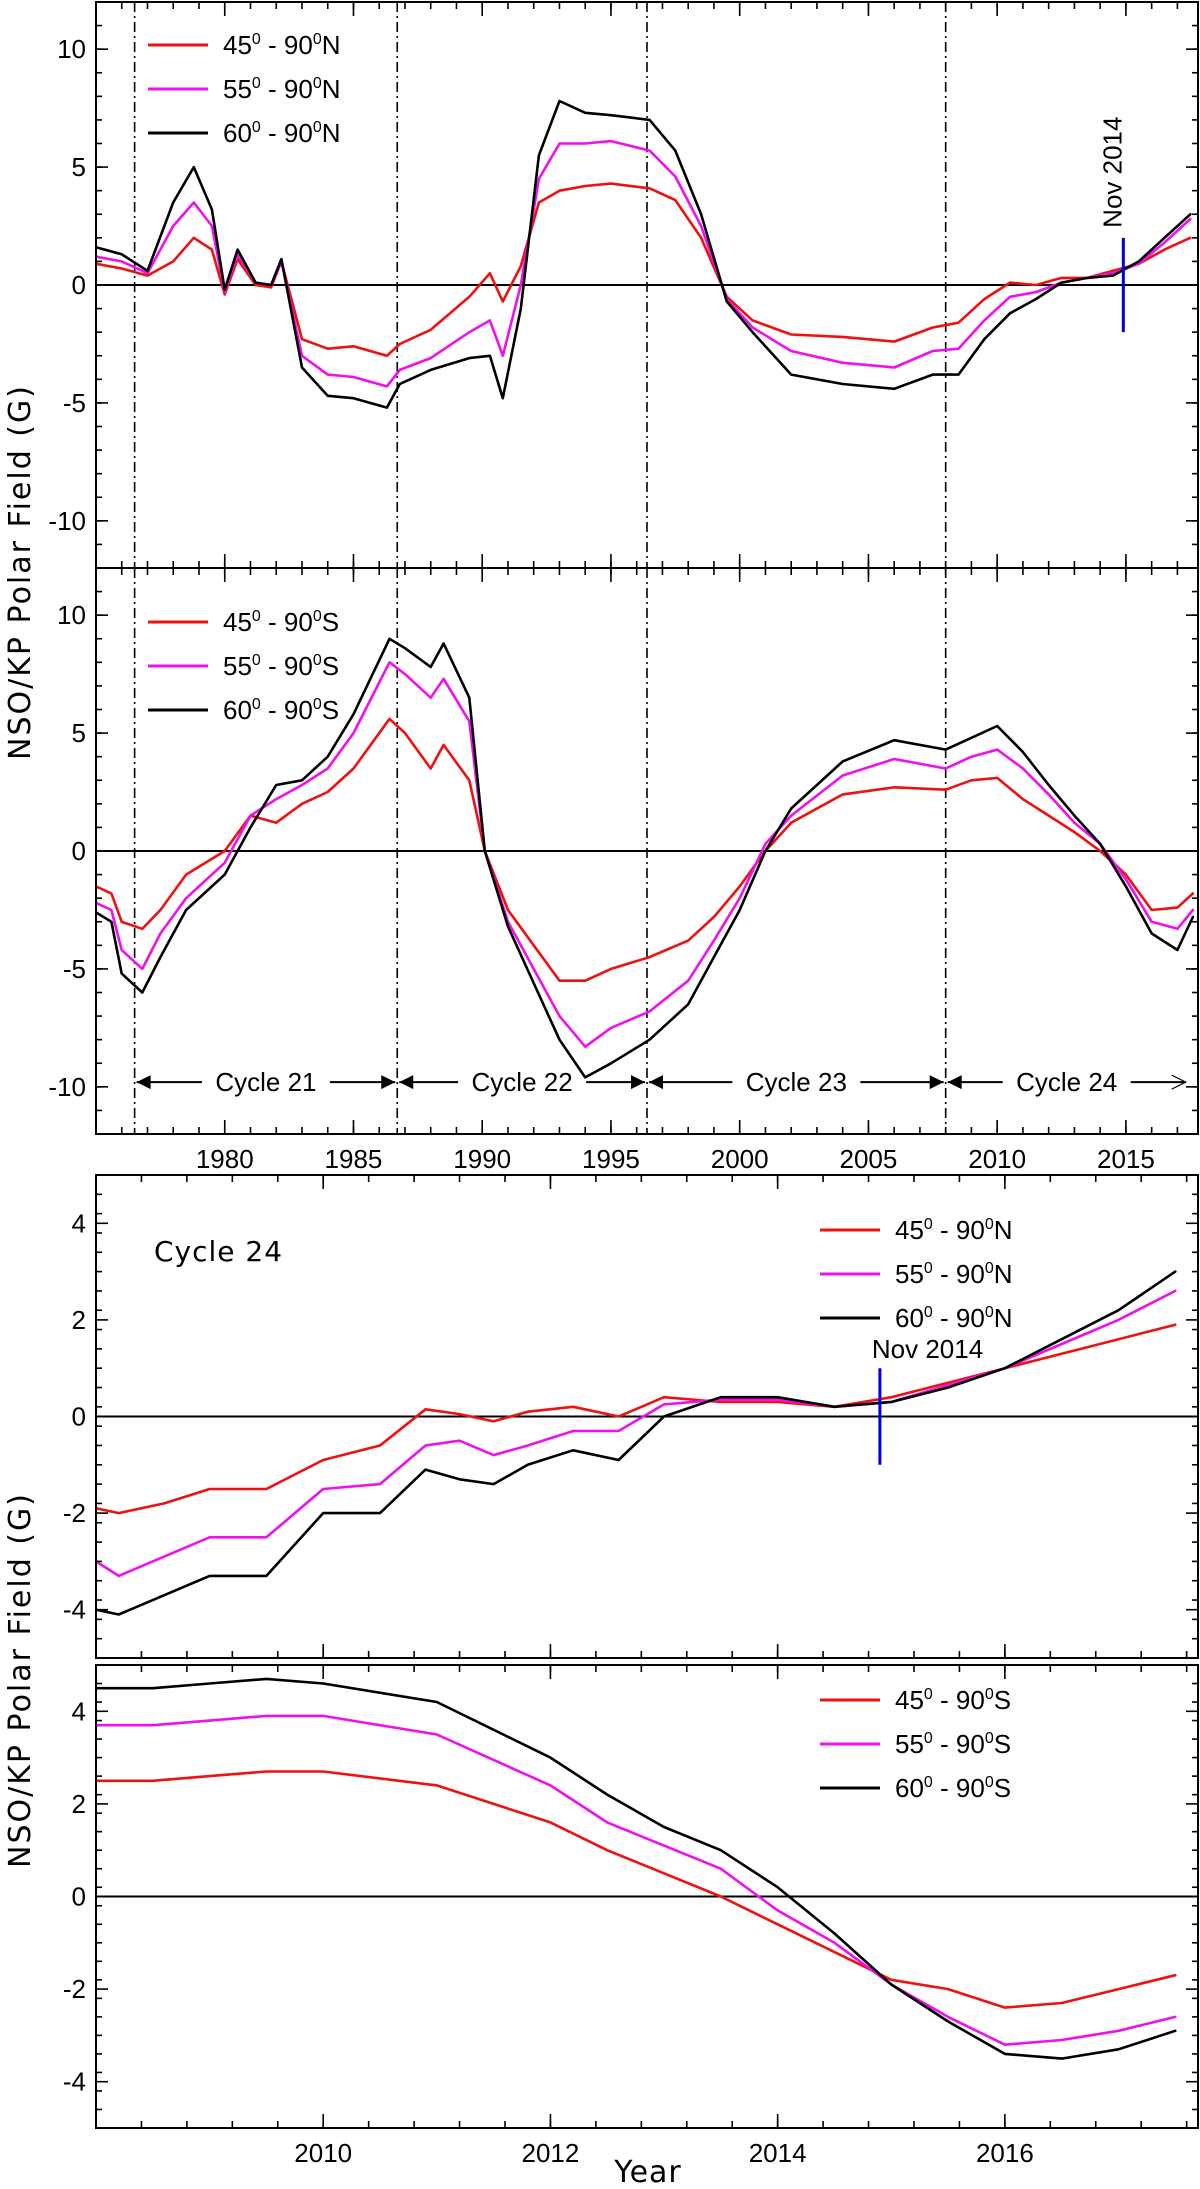 Image resolution: width=1200 pixels, height=2189 pixels. Describe the element at coordinates (265, 1082) in the screenshot. I see `cycle-label-0: Cycle 21` at that location.